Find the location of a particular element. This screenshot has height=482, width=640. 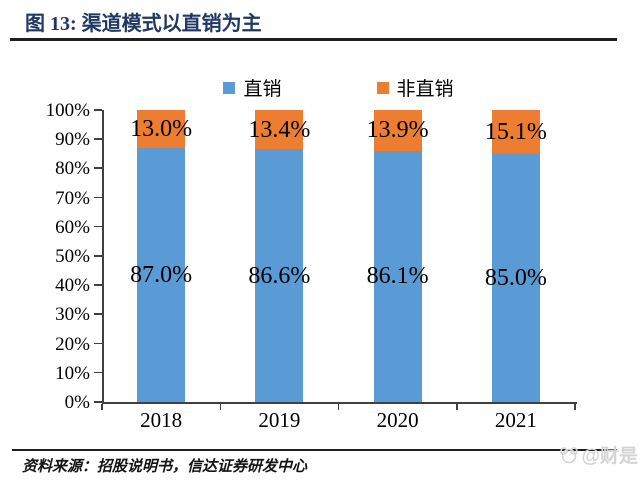

watermark-panda-icon is located at coordinates (569, 454).